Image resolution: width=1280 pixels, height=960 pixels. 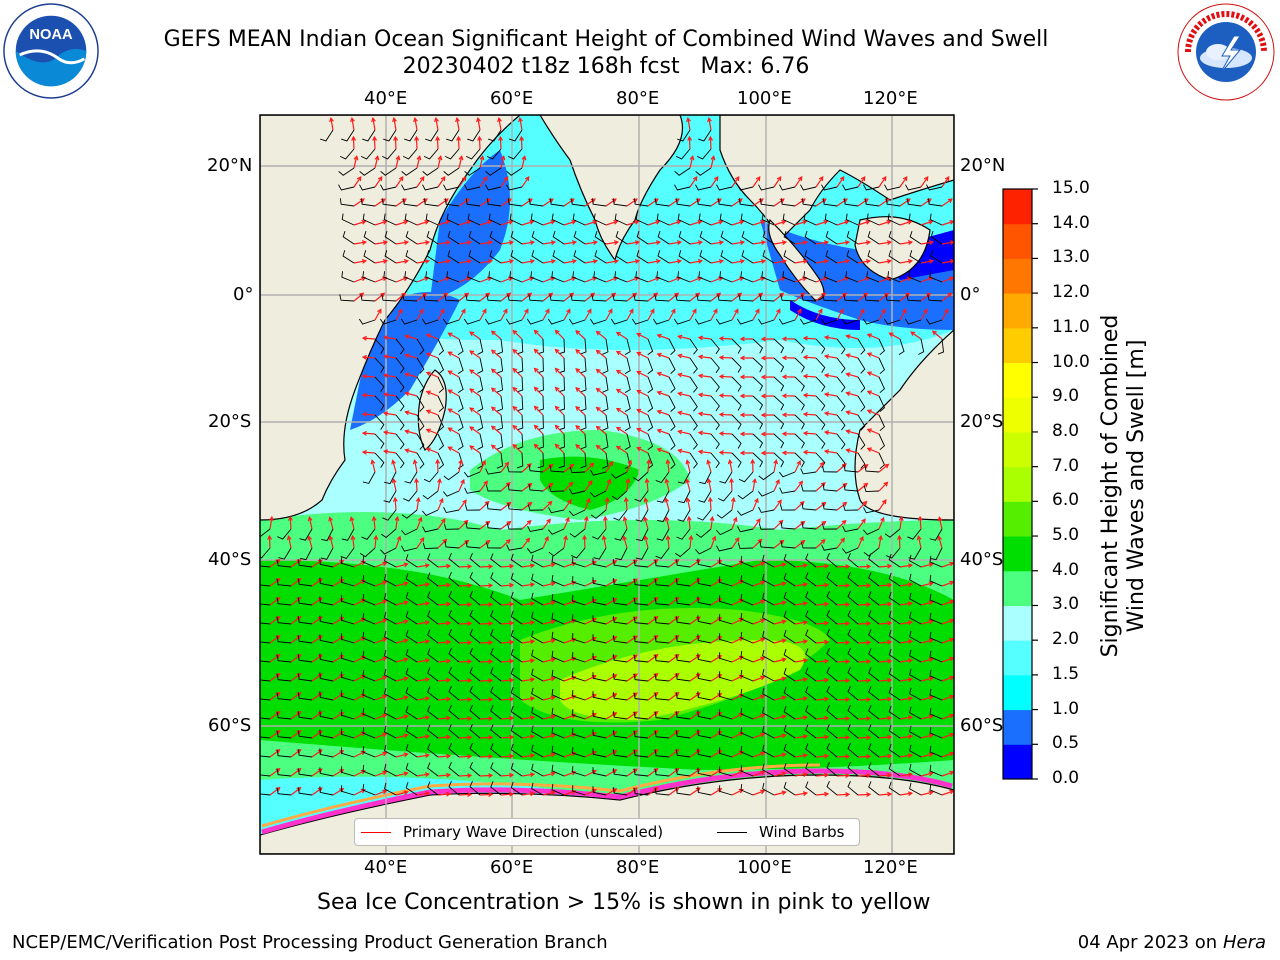 I want to click on colorbar-tick-label: 14.0, so click(x=1071, y=222).